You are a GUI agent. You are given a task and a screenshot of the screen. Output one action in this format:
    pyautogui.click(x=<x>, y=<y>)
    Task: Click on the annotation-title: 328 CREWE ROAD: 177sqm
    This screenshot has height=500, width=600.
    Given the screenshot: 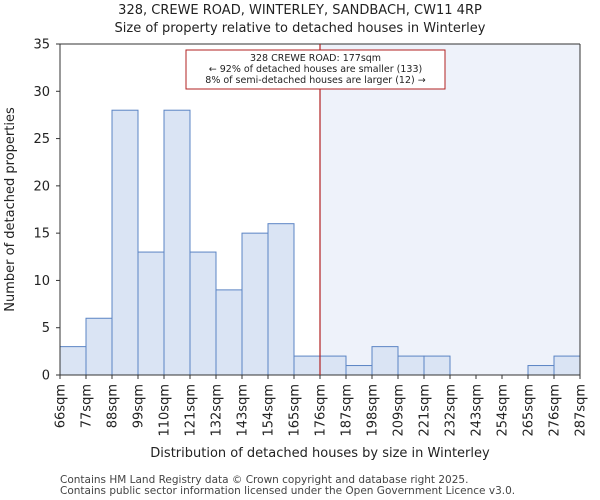 What is the action you would take?
    pyautogui.click(x=315, y=58)
    